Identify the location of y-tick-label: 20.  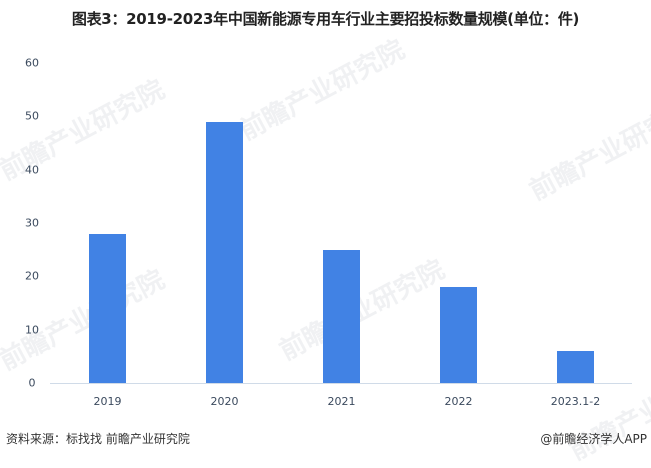
(32, 276).